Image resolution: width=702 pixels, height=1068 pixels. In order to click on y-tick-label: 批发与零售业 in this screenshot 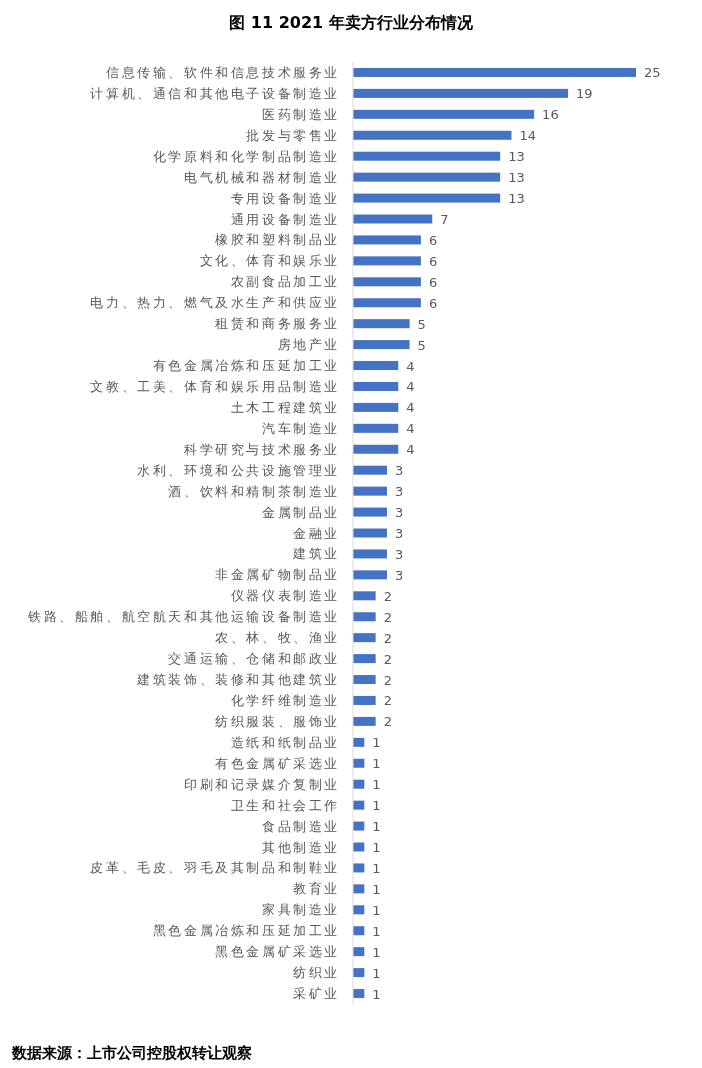, I will do `click(293, 135)`.